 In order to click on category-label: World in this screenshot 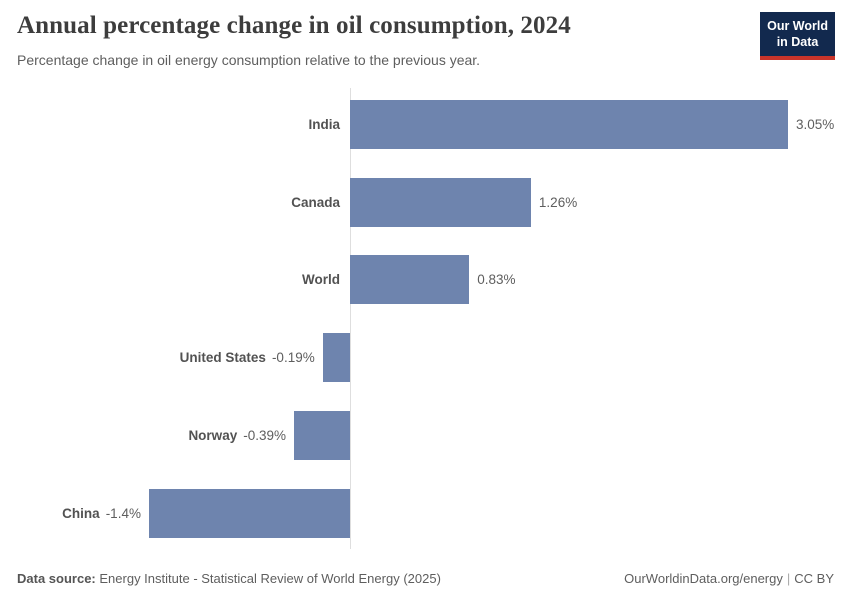, I will do `click(321, 280)`.